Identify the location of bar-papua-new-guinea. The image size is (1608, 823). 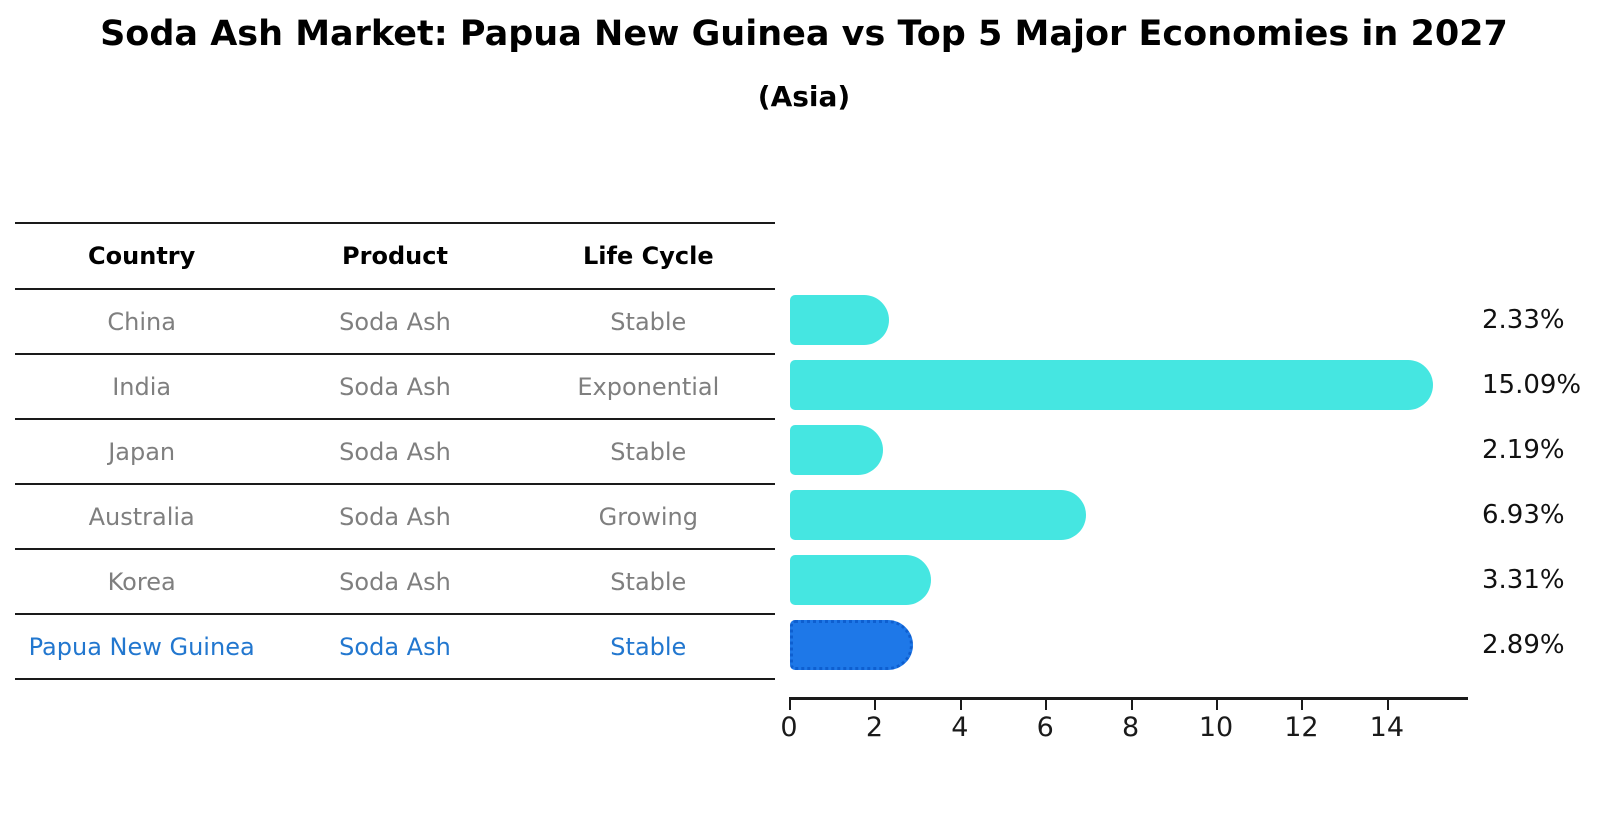
(852, 645).